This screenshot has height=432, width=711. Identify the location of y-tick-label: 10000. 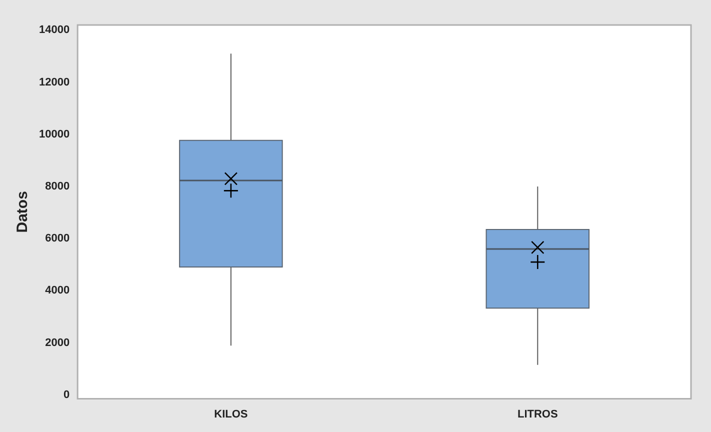
(54, 134).